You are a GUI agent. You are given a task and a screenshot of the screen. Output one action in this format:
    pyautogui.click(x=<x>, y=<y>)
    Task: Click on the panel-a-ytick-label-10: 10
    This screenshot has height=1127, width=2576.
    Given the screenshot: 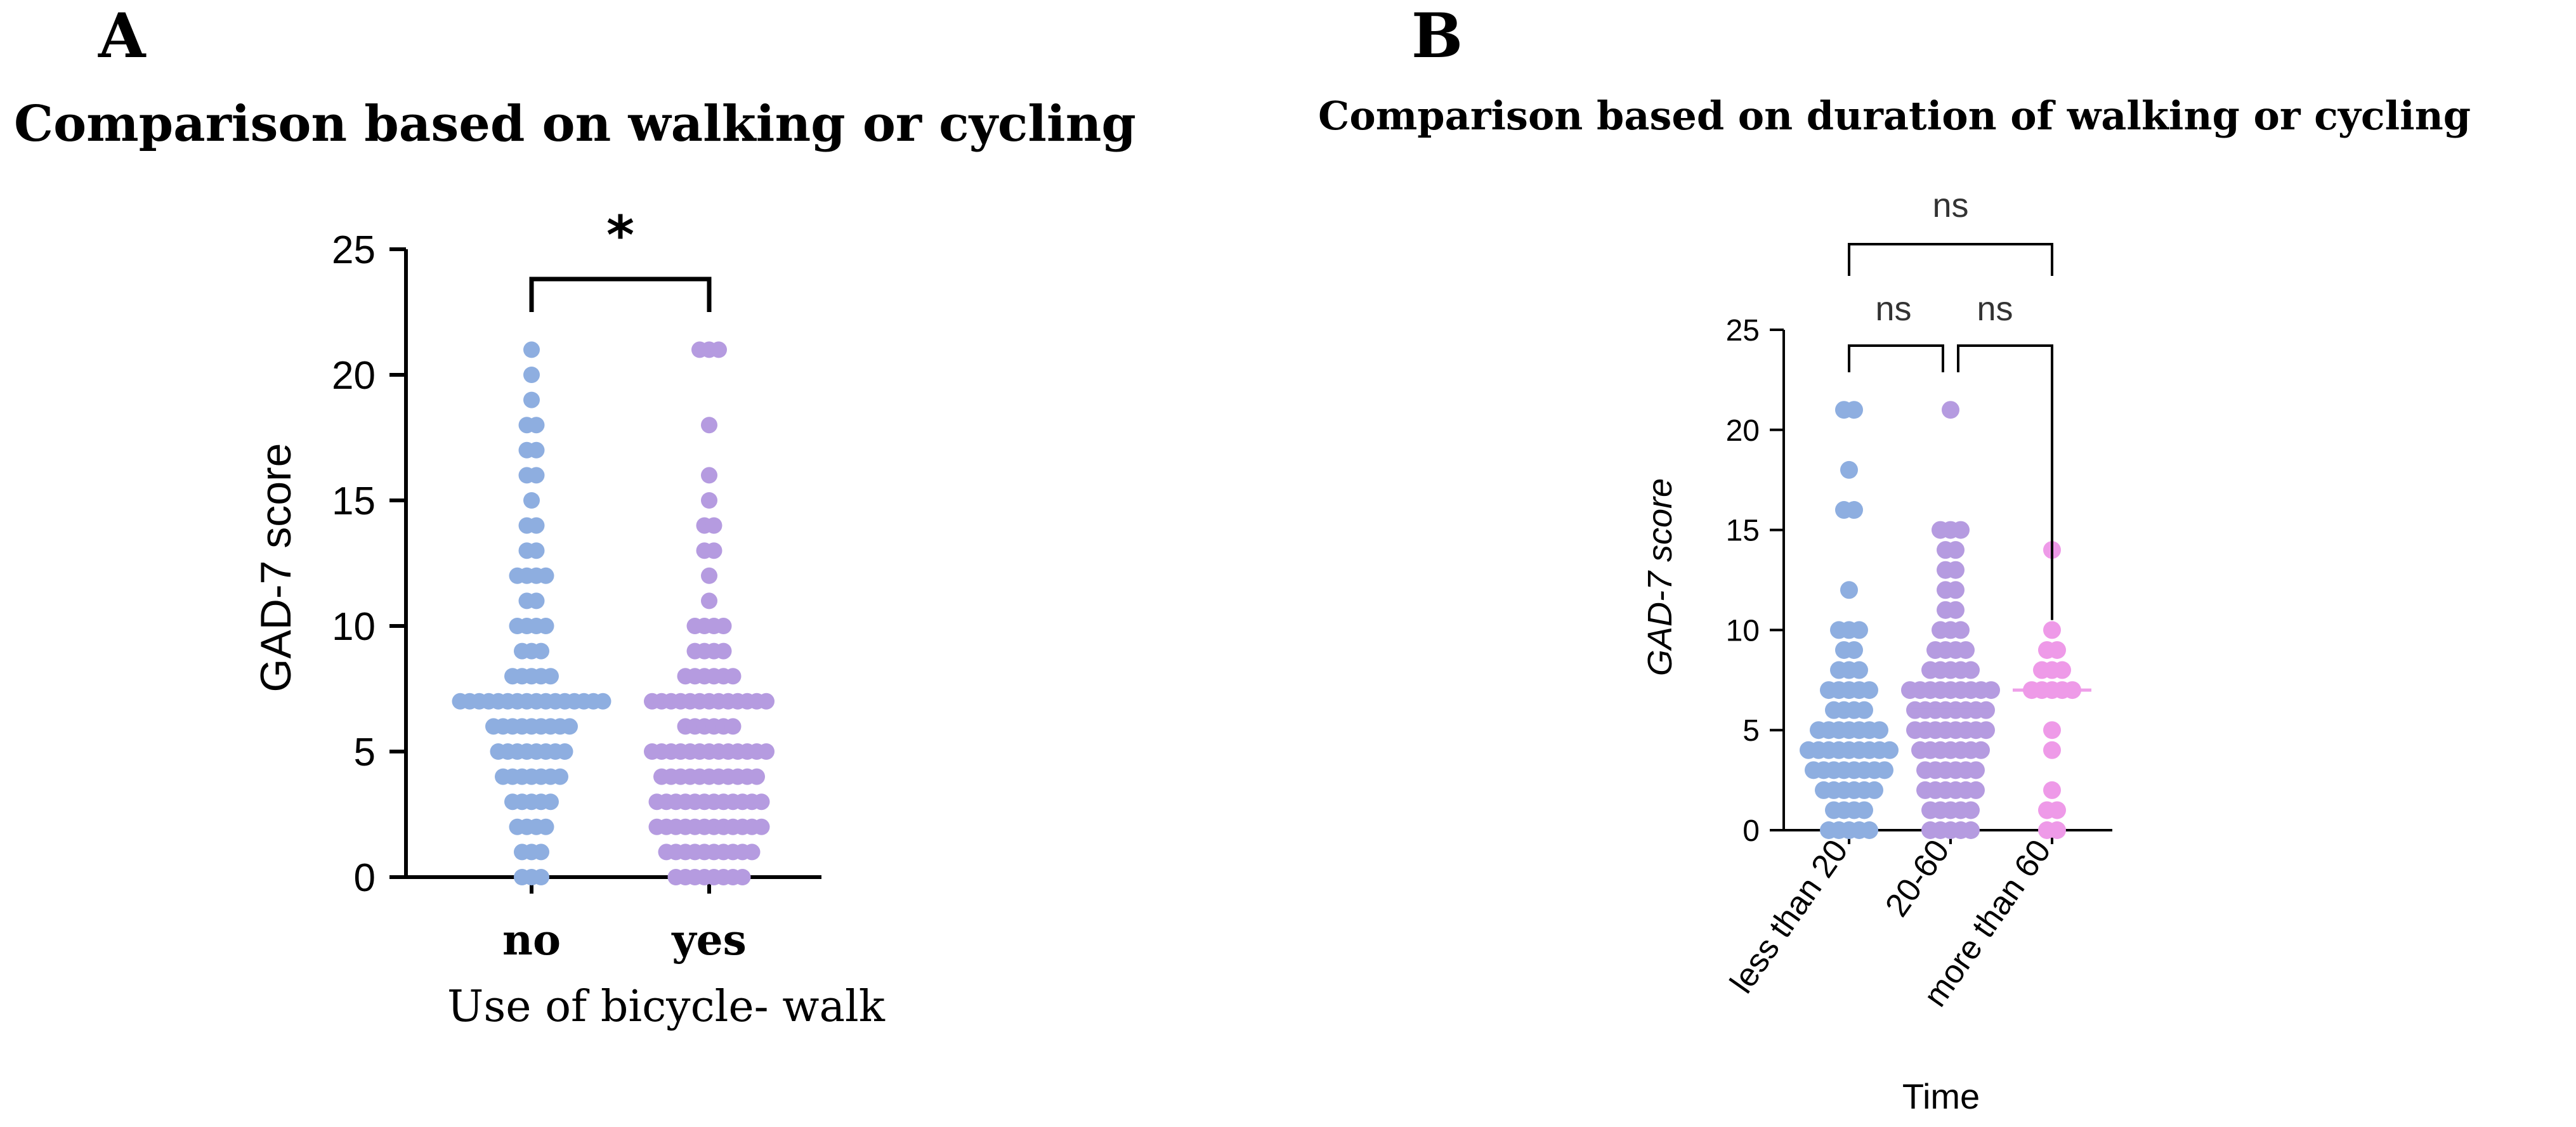 What is the action you would take?
    pyautogui.click(x=354, y=627)
    